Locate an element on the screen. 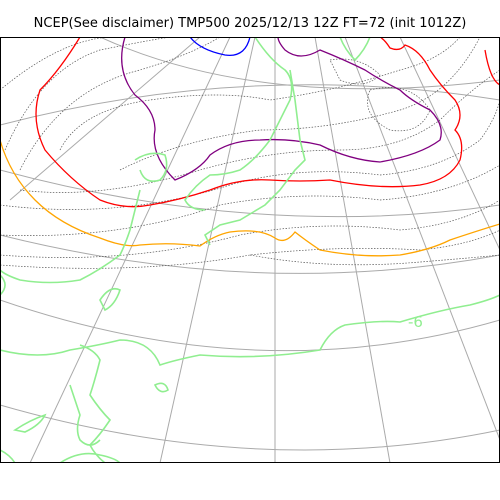 The width and height of the screenshot is (500, 500). isotherm-red-small is located at coordinates (492, 67).